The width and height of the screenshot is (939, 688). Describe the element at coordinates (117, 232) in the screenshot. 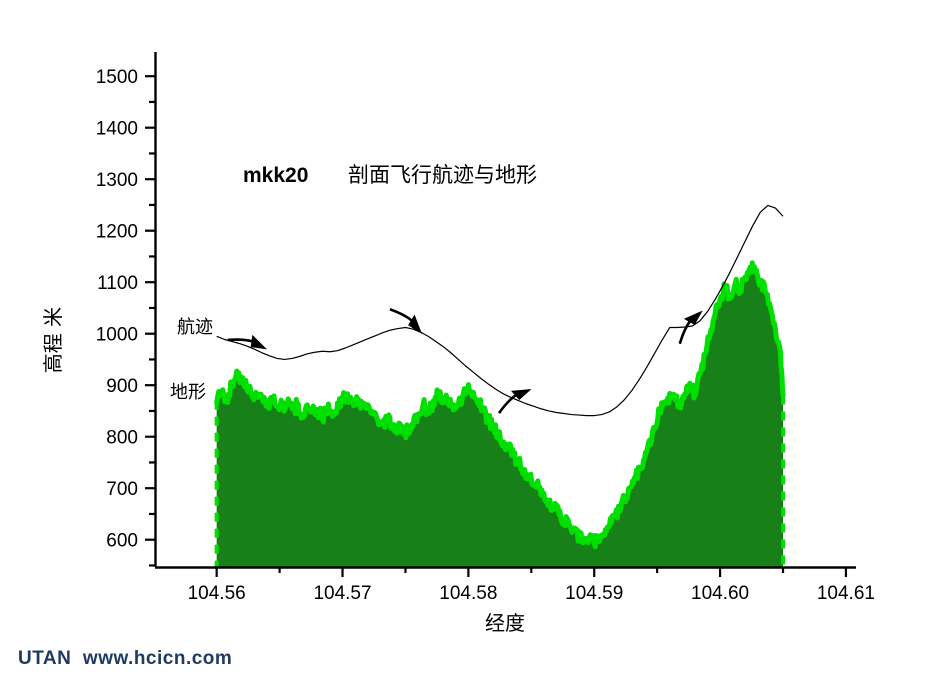

I see `y-axis-tick-label: 1200` at that location.